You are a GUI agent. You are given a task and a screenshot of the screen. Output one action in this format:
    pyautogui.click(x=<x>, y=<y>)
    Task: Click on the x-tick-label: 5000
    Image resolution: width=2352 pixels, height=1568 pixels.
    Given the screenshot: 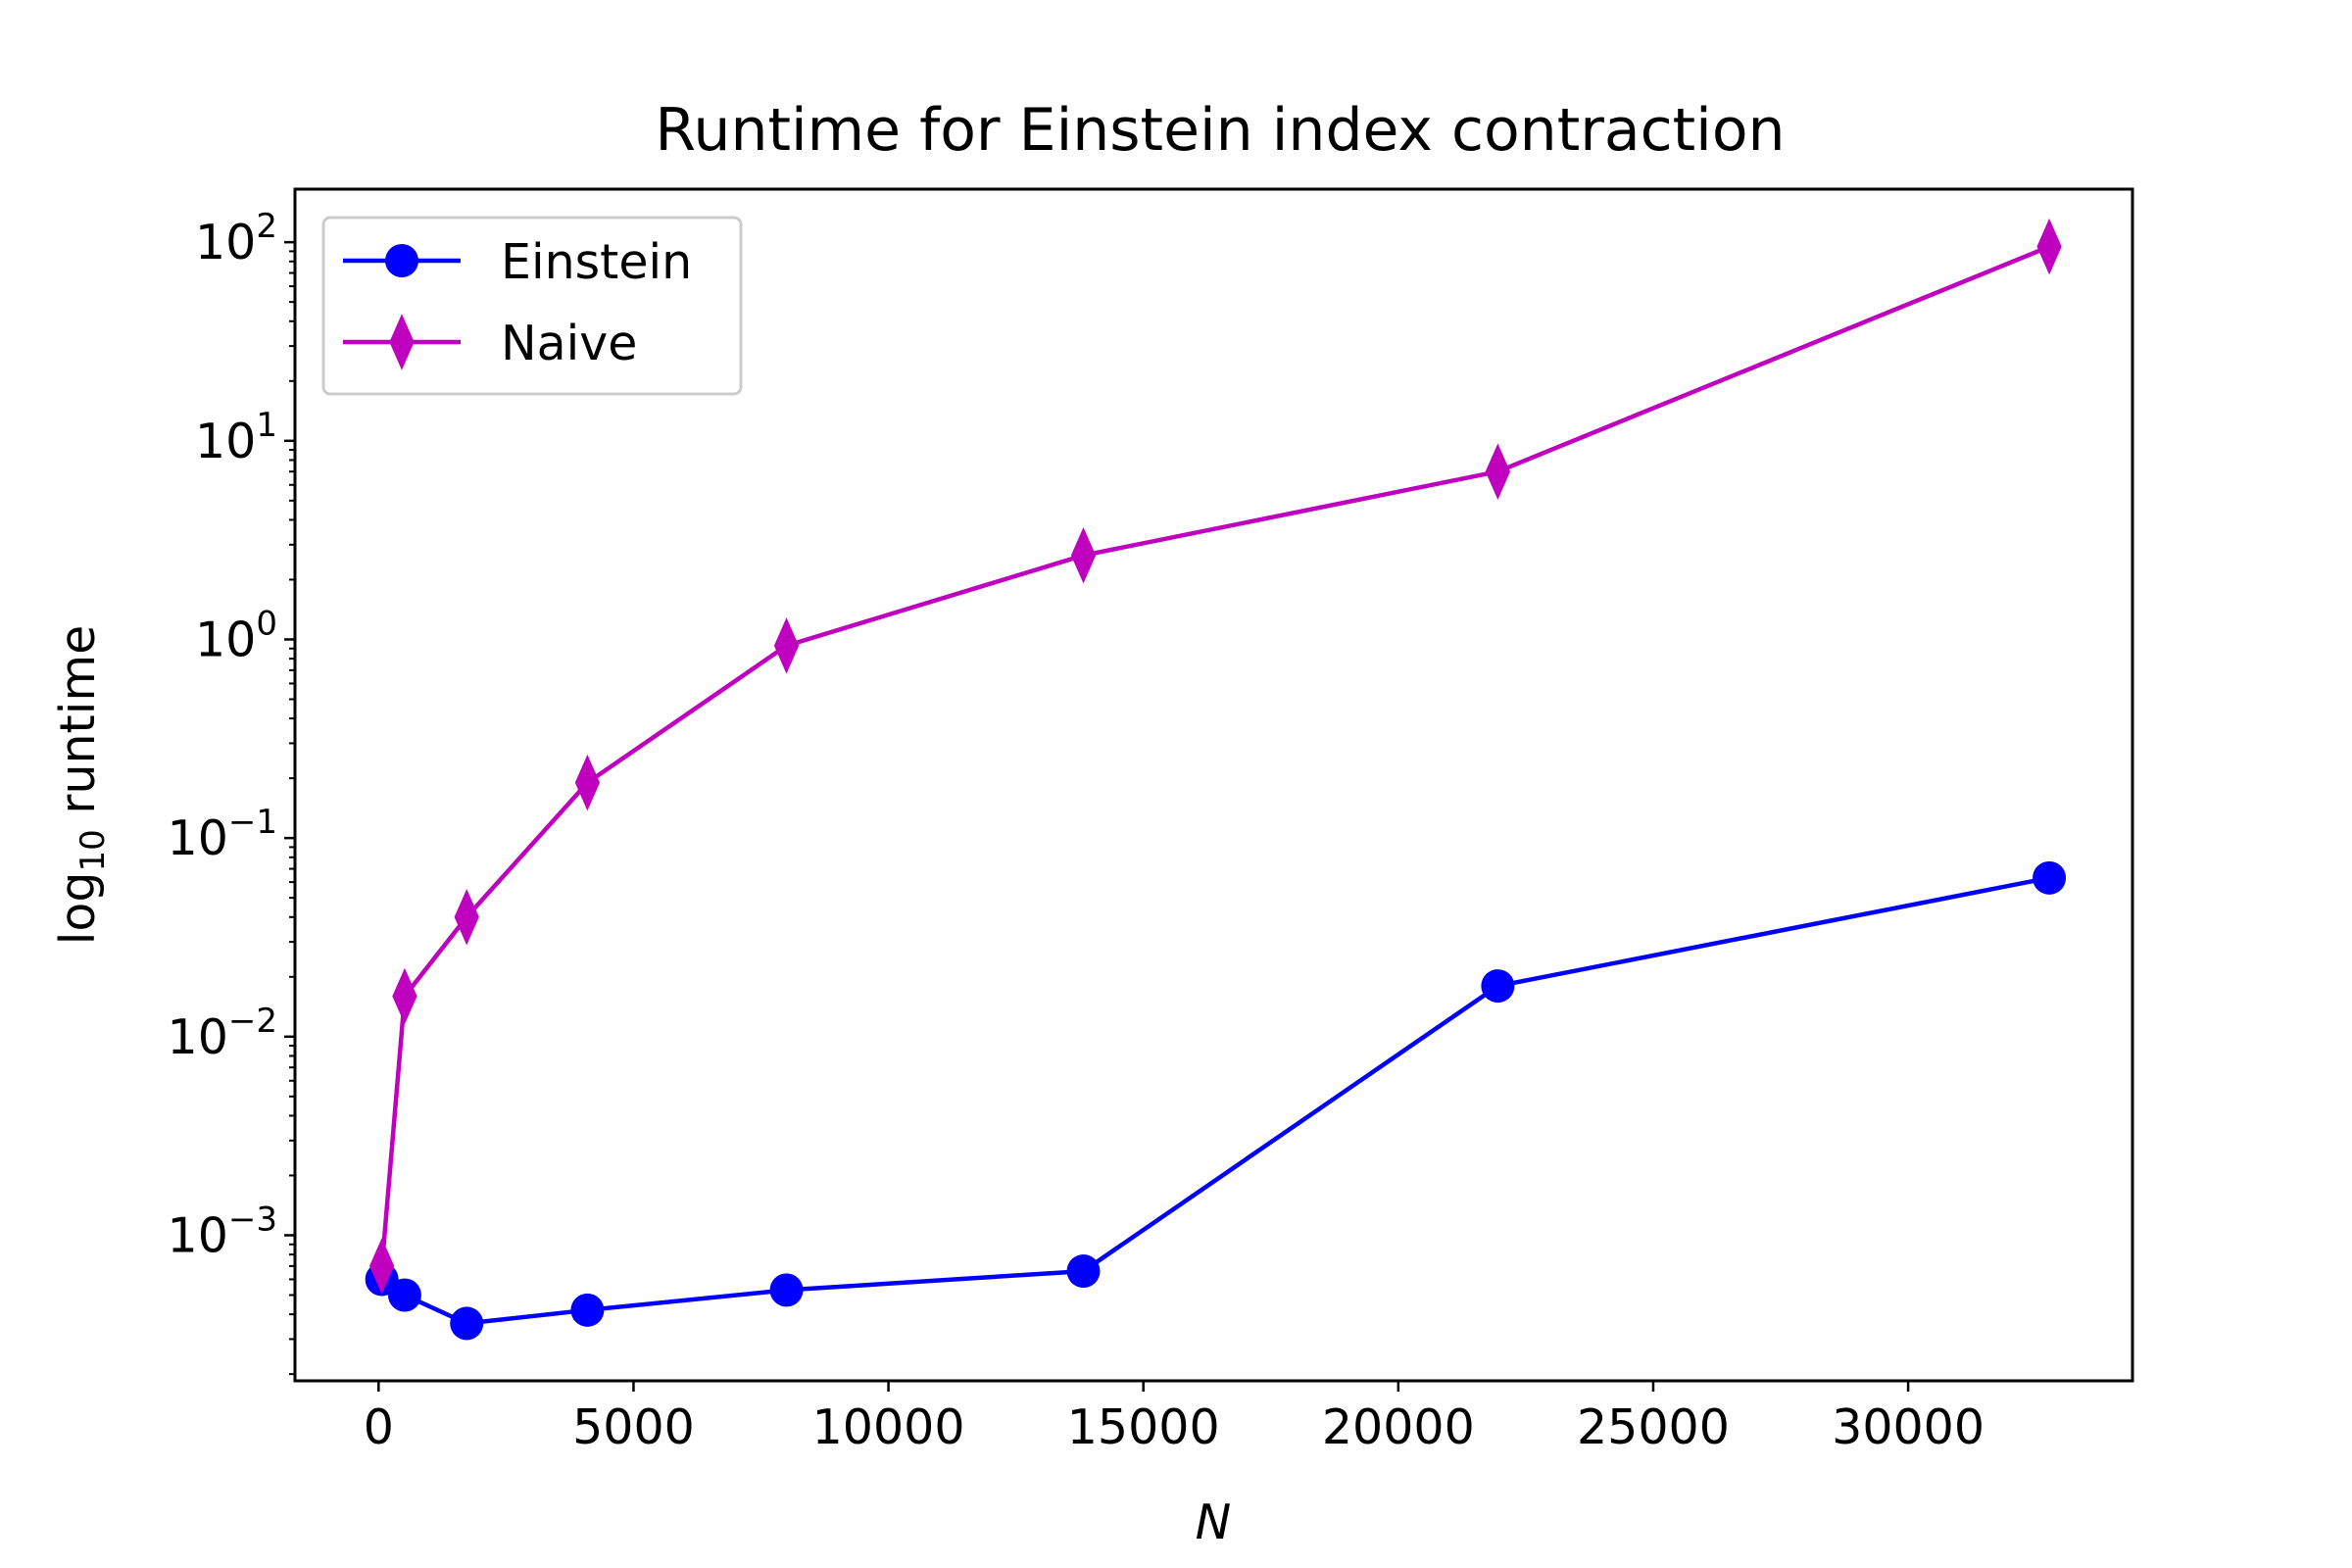 What is the action you would take?
    pyautogui.click(x=633, y=1427)
    